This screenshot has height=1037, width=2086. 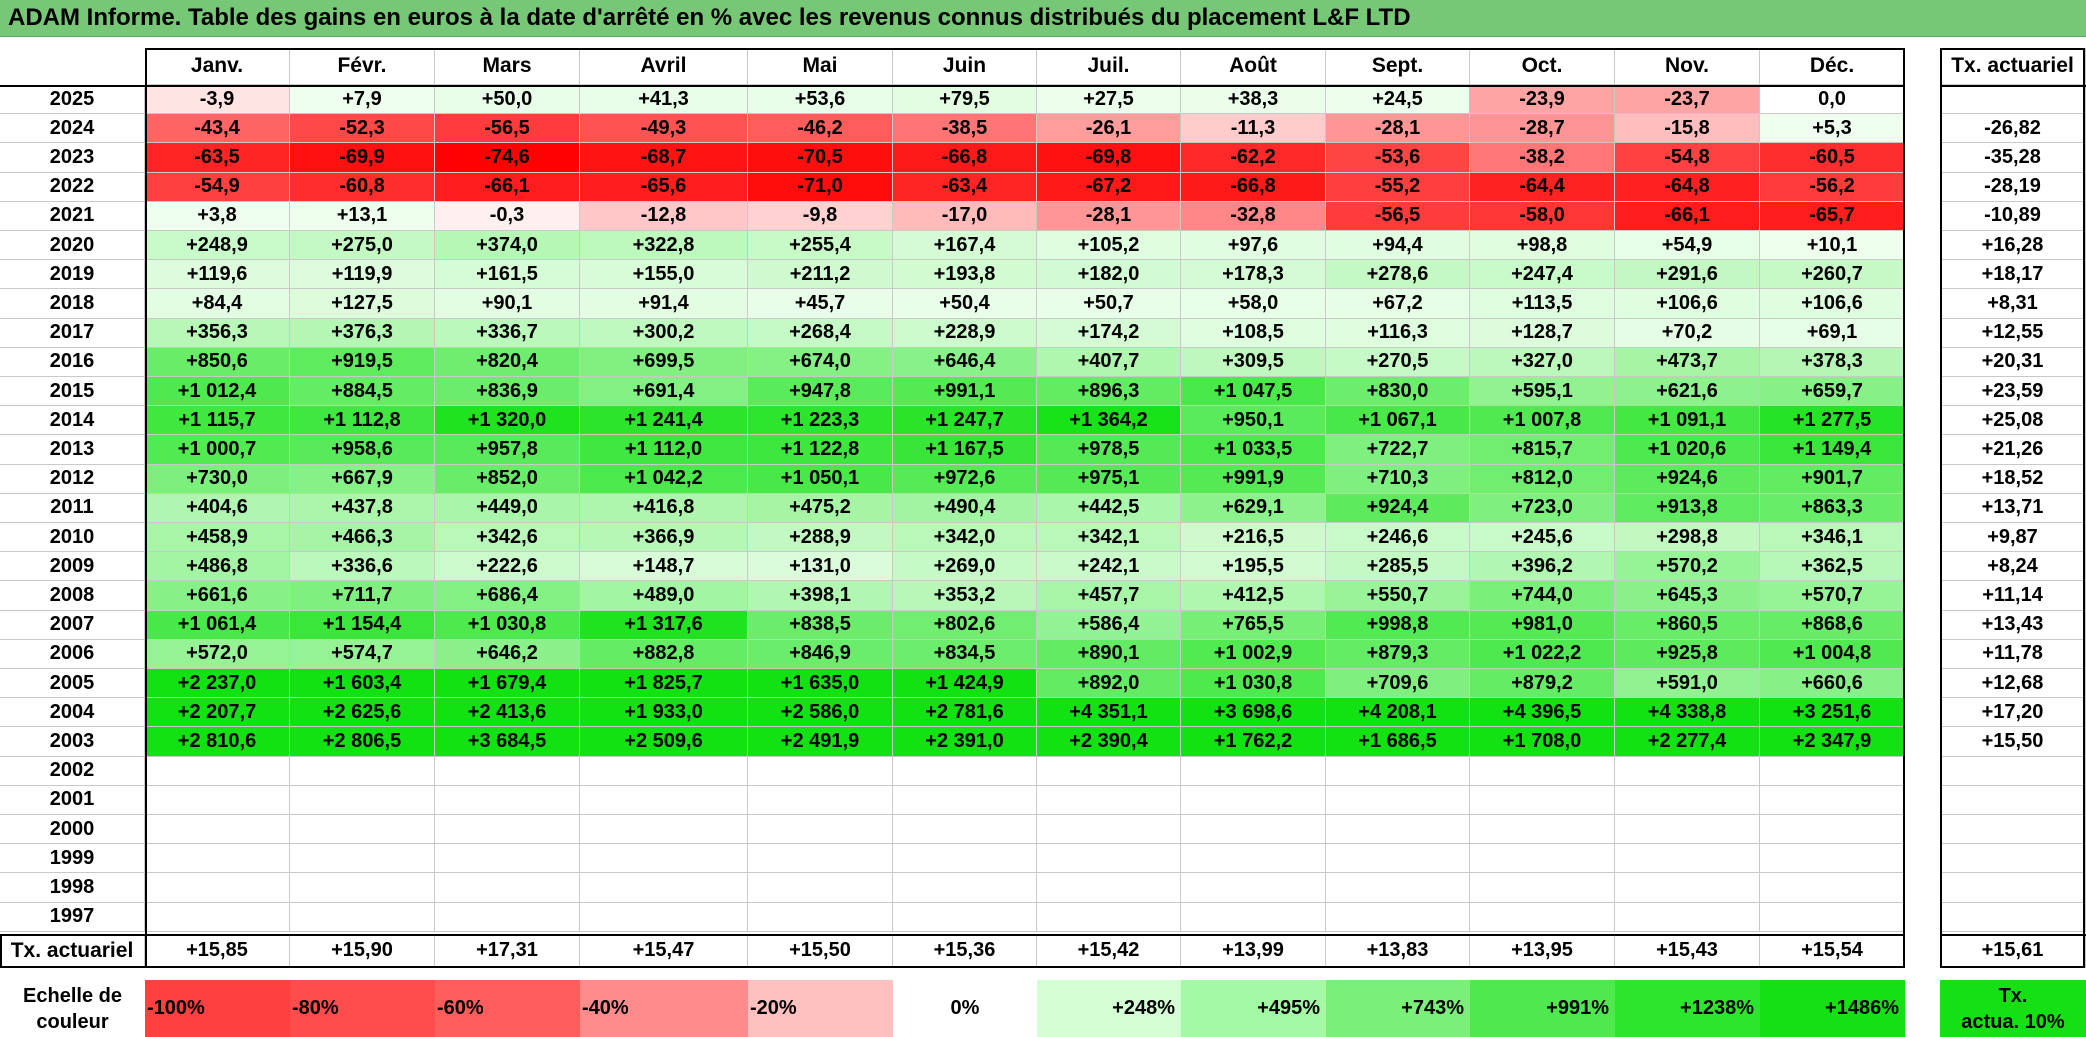 What do you see at coordinates (1687, 304) in the screenshot?
I see `table-cell: +106,6` at bounding box center [1687, 304].